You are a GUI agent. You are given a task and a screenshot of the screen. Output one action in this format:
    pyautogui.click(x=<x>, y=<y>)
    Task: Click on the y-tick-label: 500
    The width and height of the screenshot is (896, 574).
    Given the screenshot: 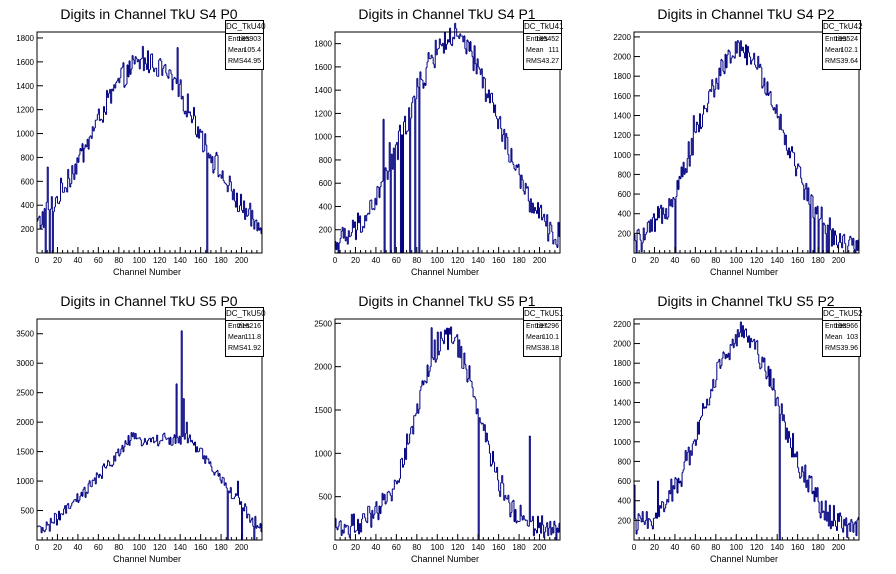 What is the action you would take?
    pyautogui.click(x=326, y=497)
    